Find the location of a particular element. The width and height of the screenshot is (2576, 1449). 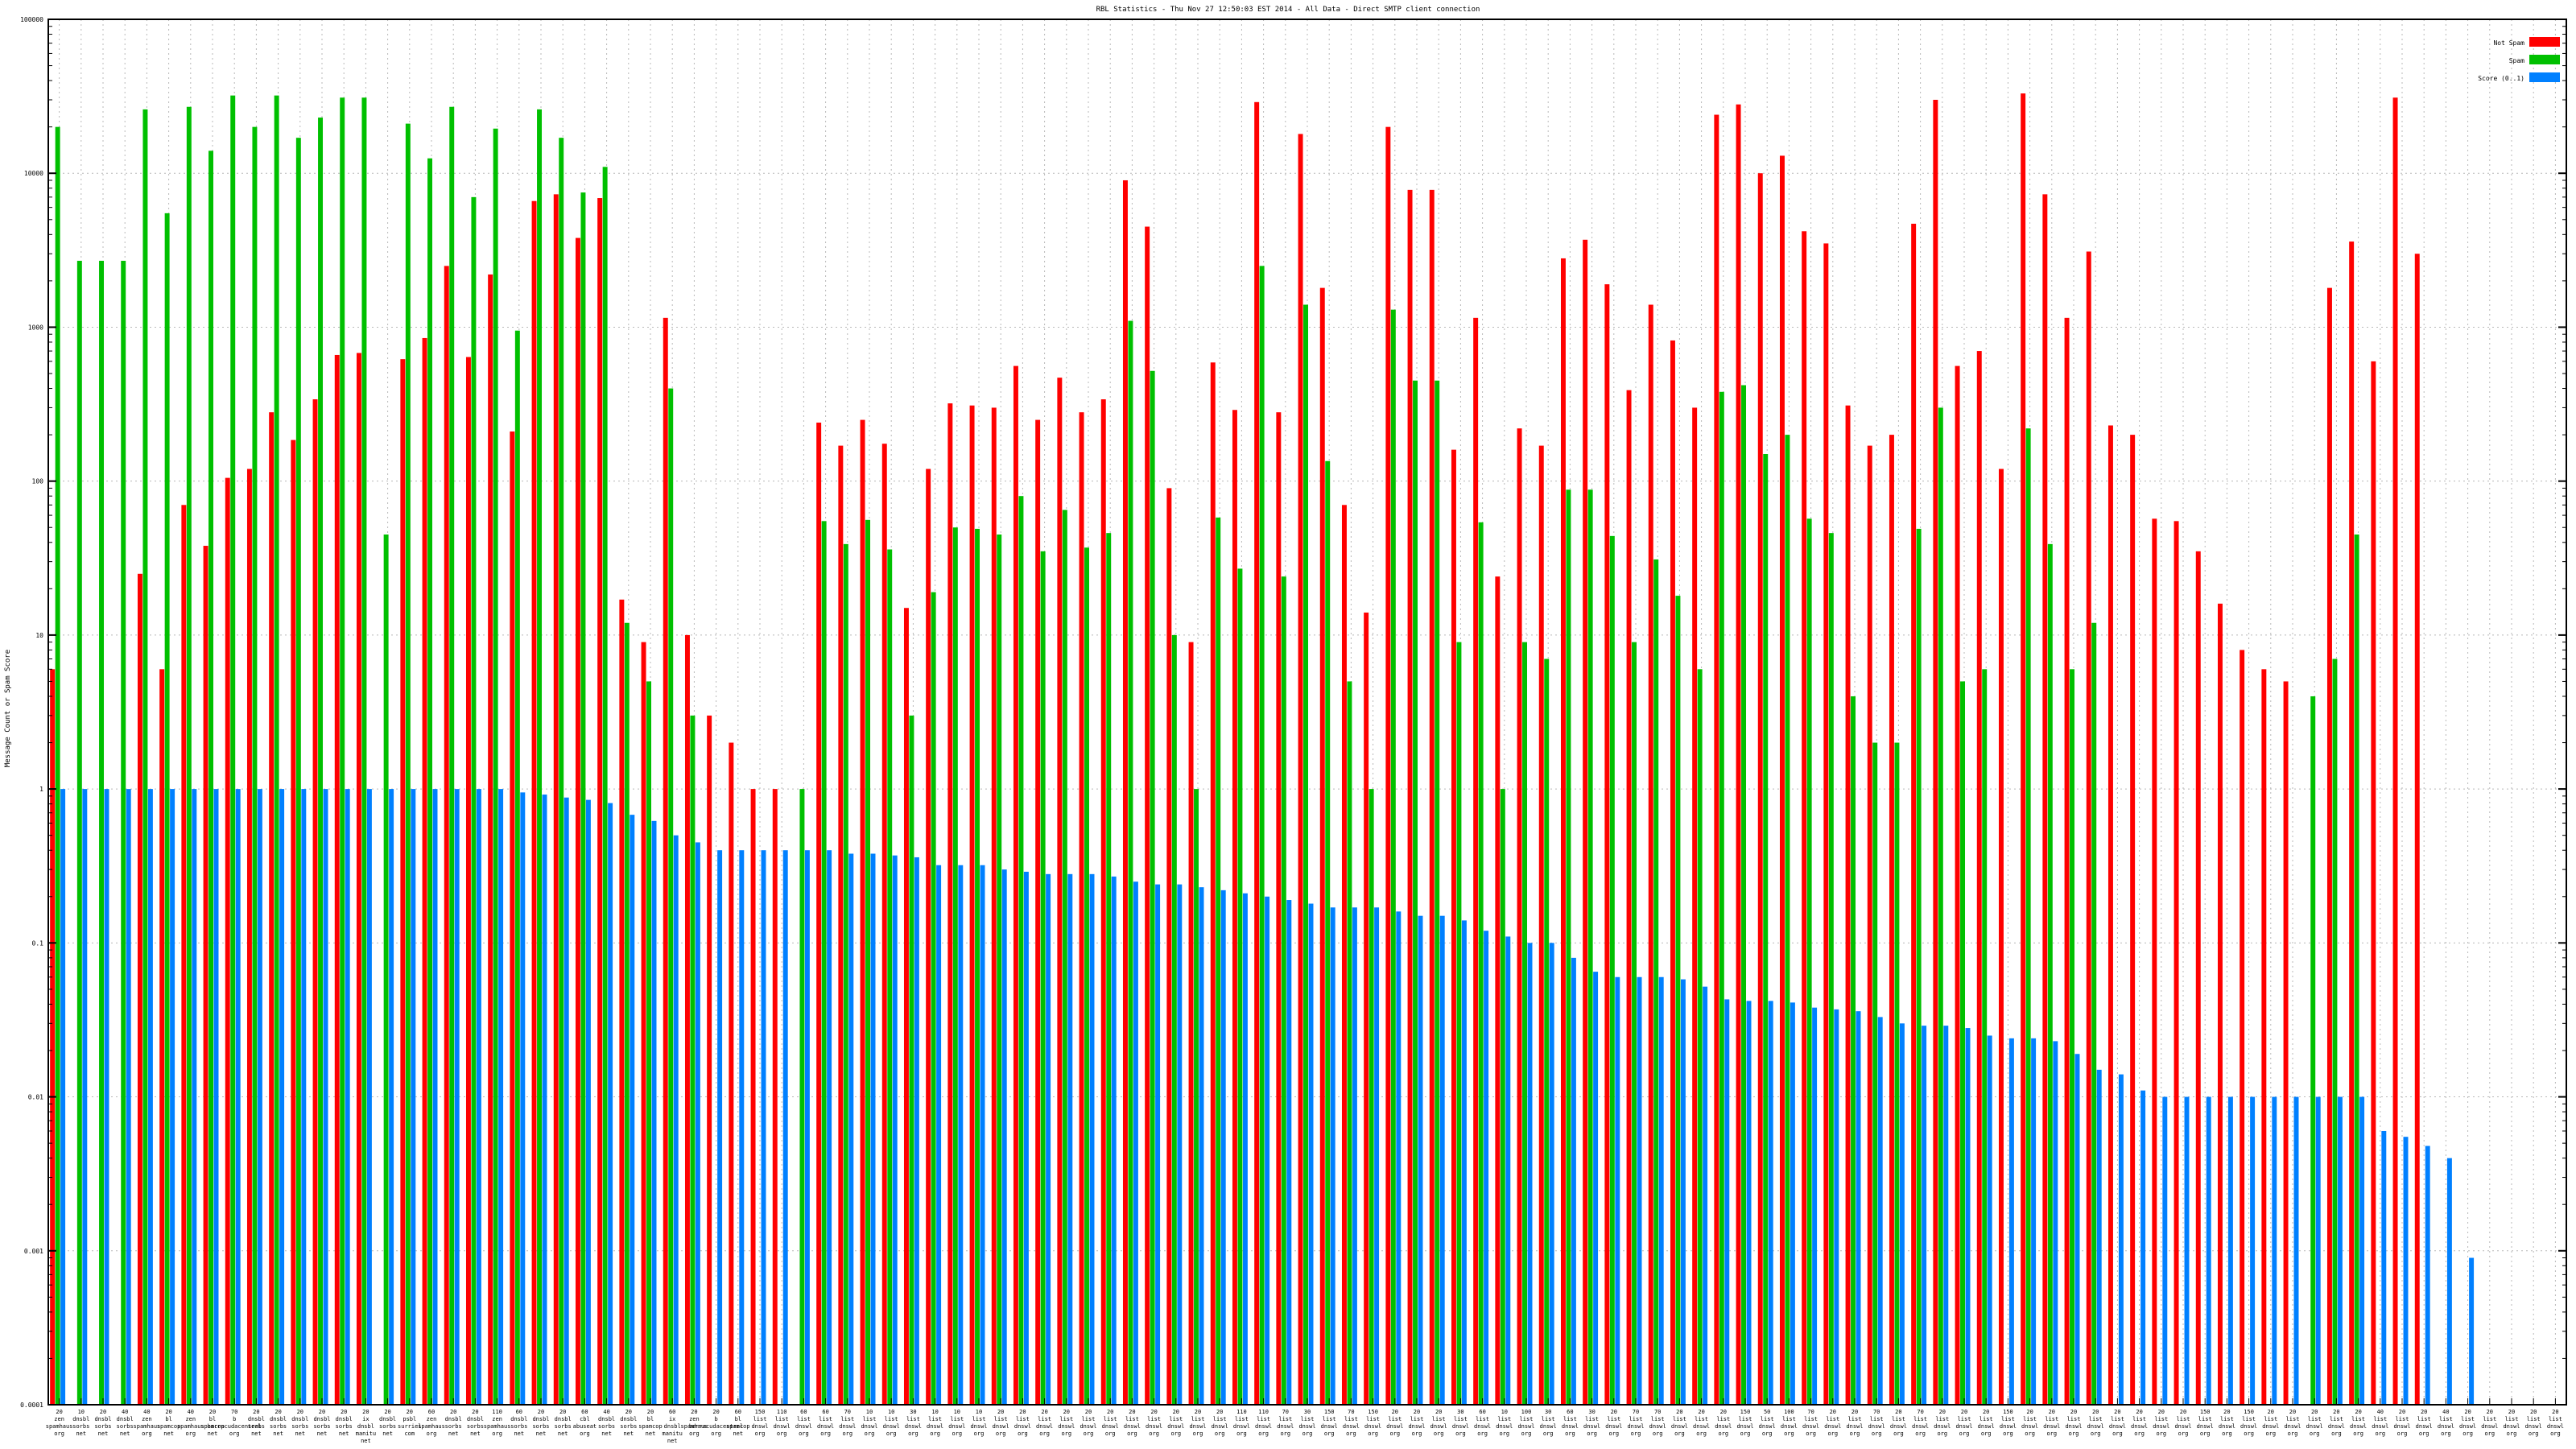

x-tick-label: 150 is located at coordinates (1745, 1412).